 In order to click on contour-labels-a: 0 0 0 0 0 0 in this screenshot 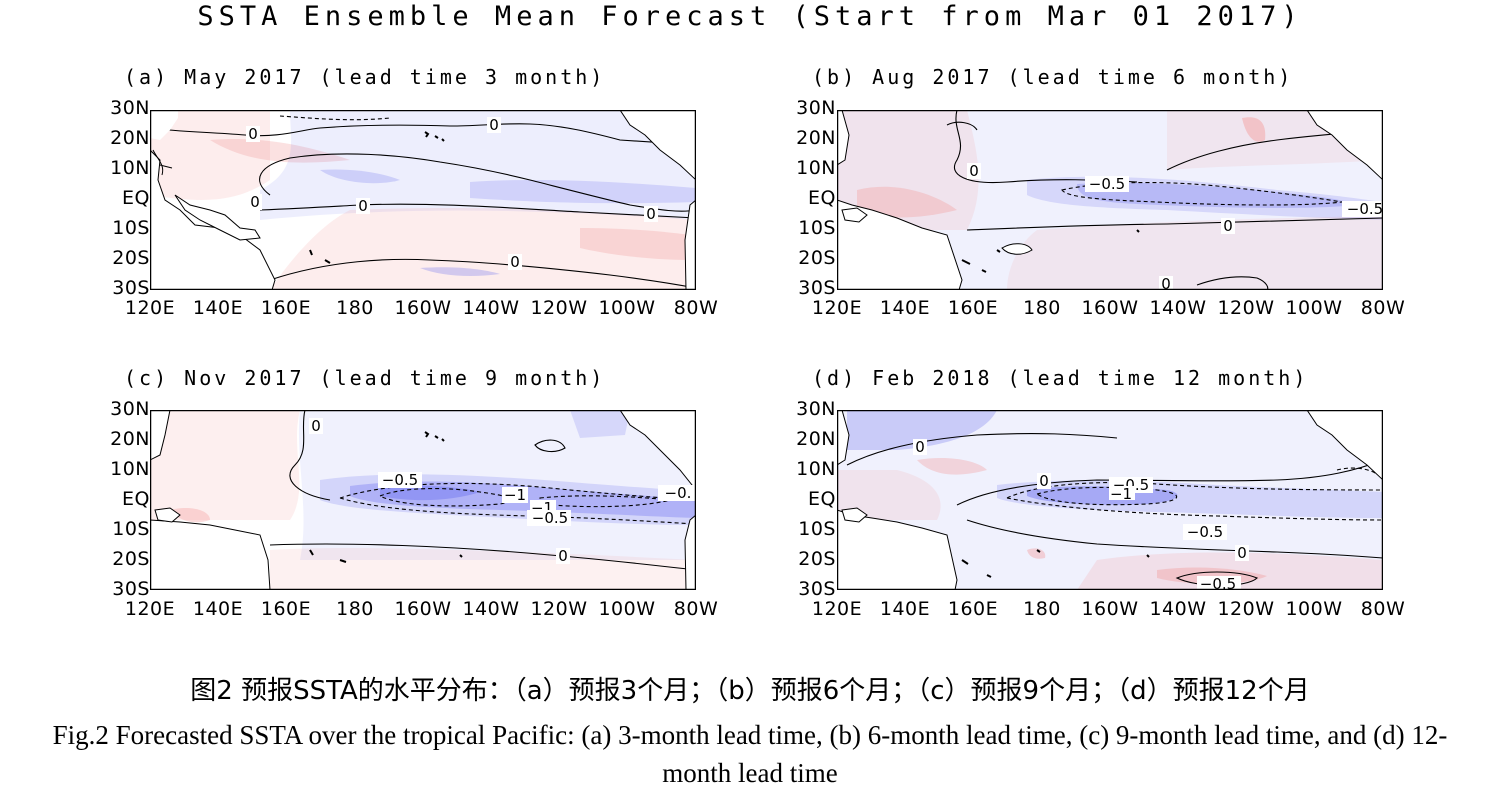, I will do `click(452, 193)`.